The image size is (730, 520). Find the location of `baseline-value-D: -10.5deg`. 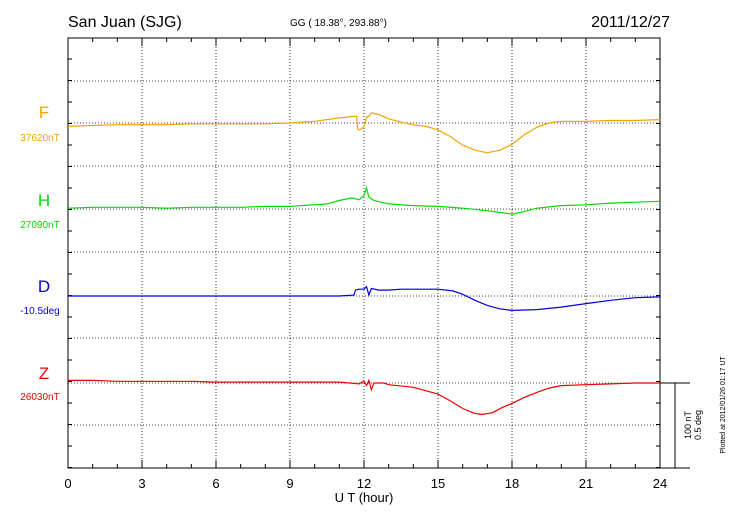

baseline-value-D: -10.5deg is located at coordinates (39, 311).